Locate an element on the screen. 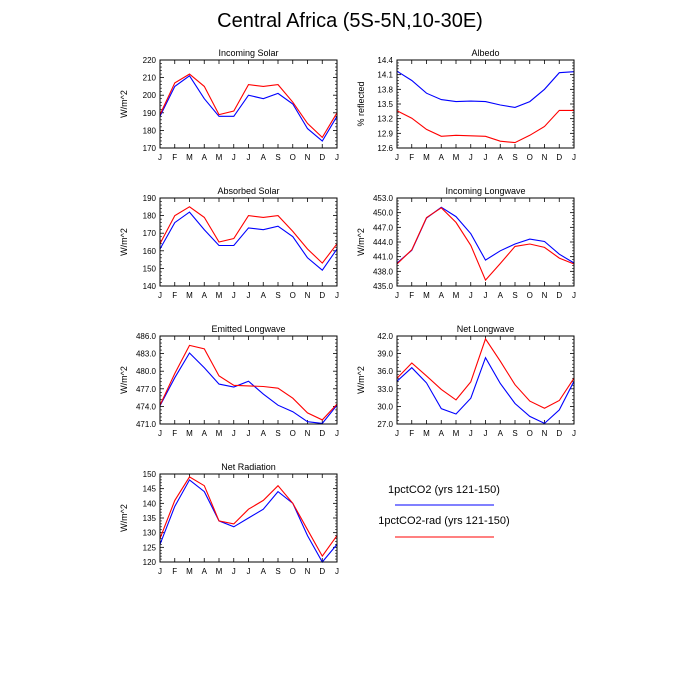 The height and width of the screenshot is (700, 700). y-tick-label: 39.0 is located at coordinates (385, 354).